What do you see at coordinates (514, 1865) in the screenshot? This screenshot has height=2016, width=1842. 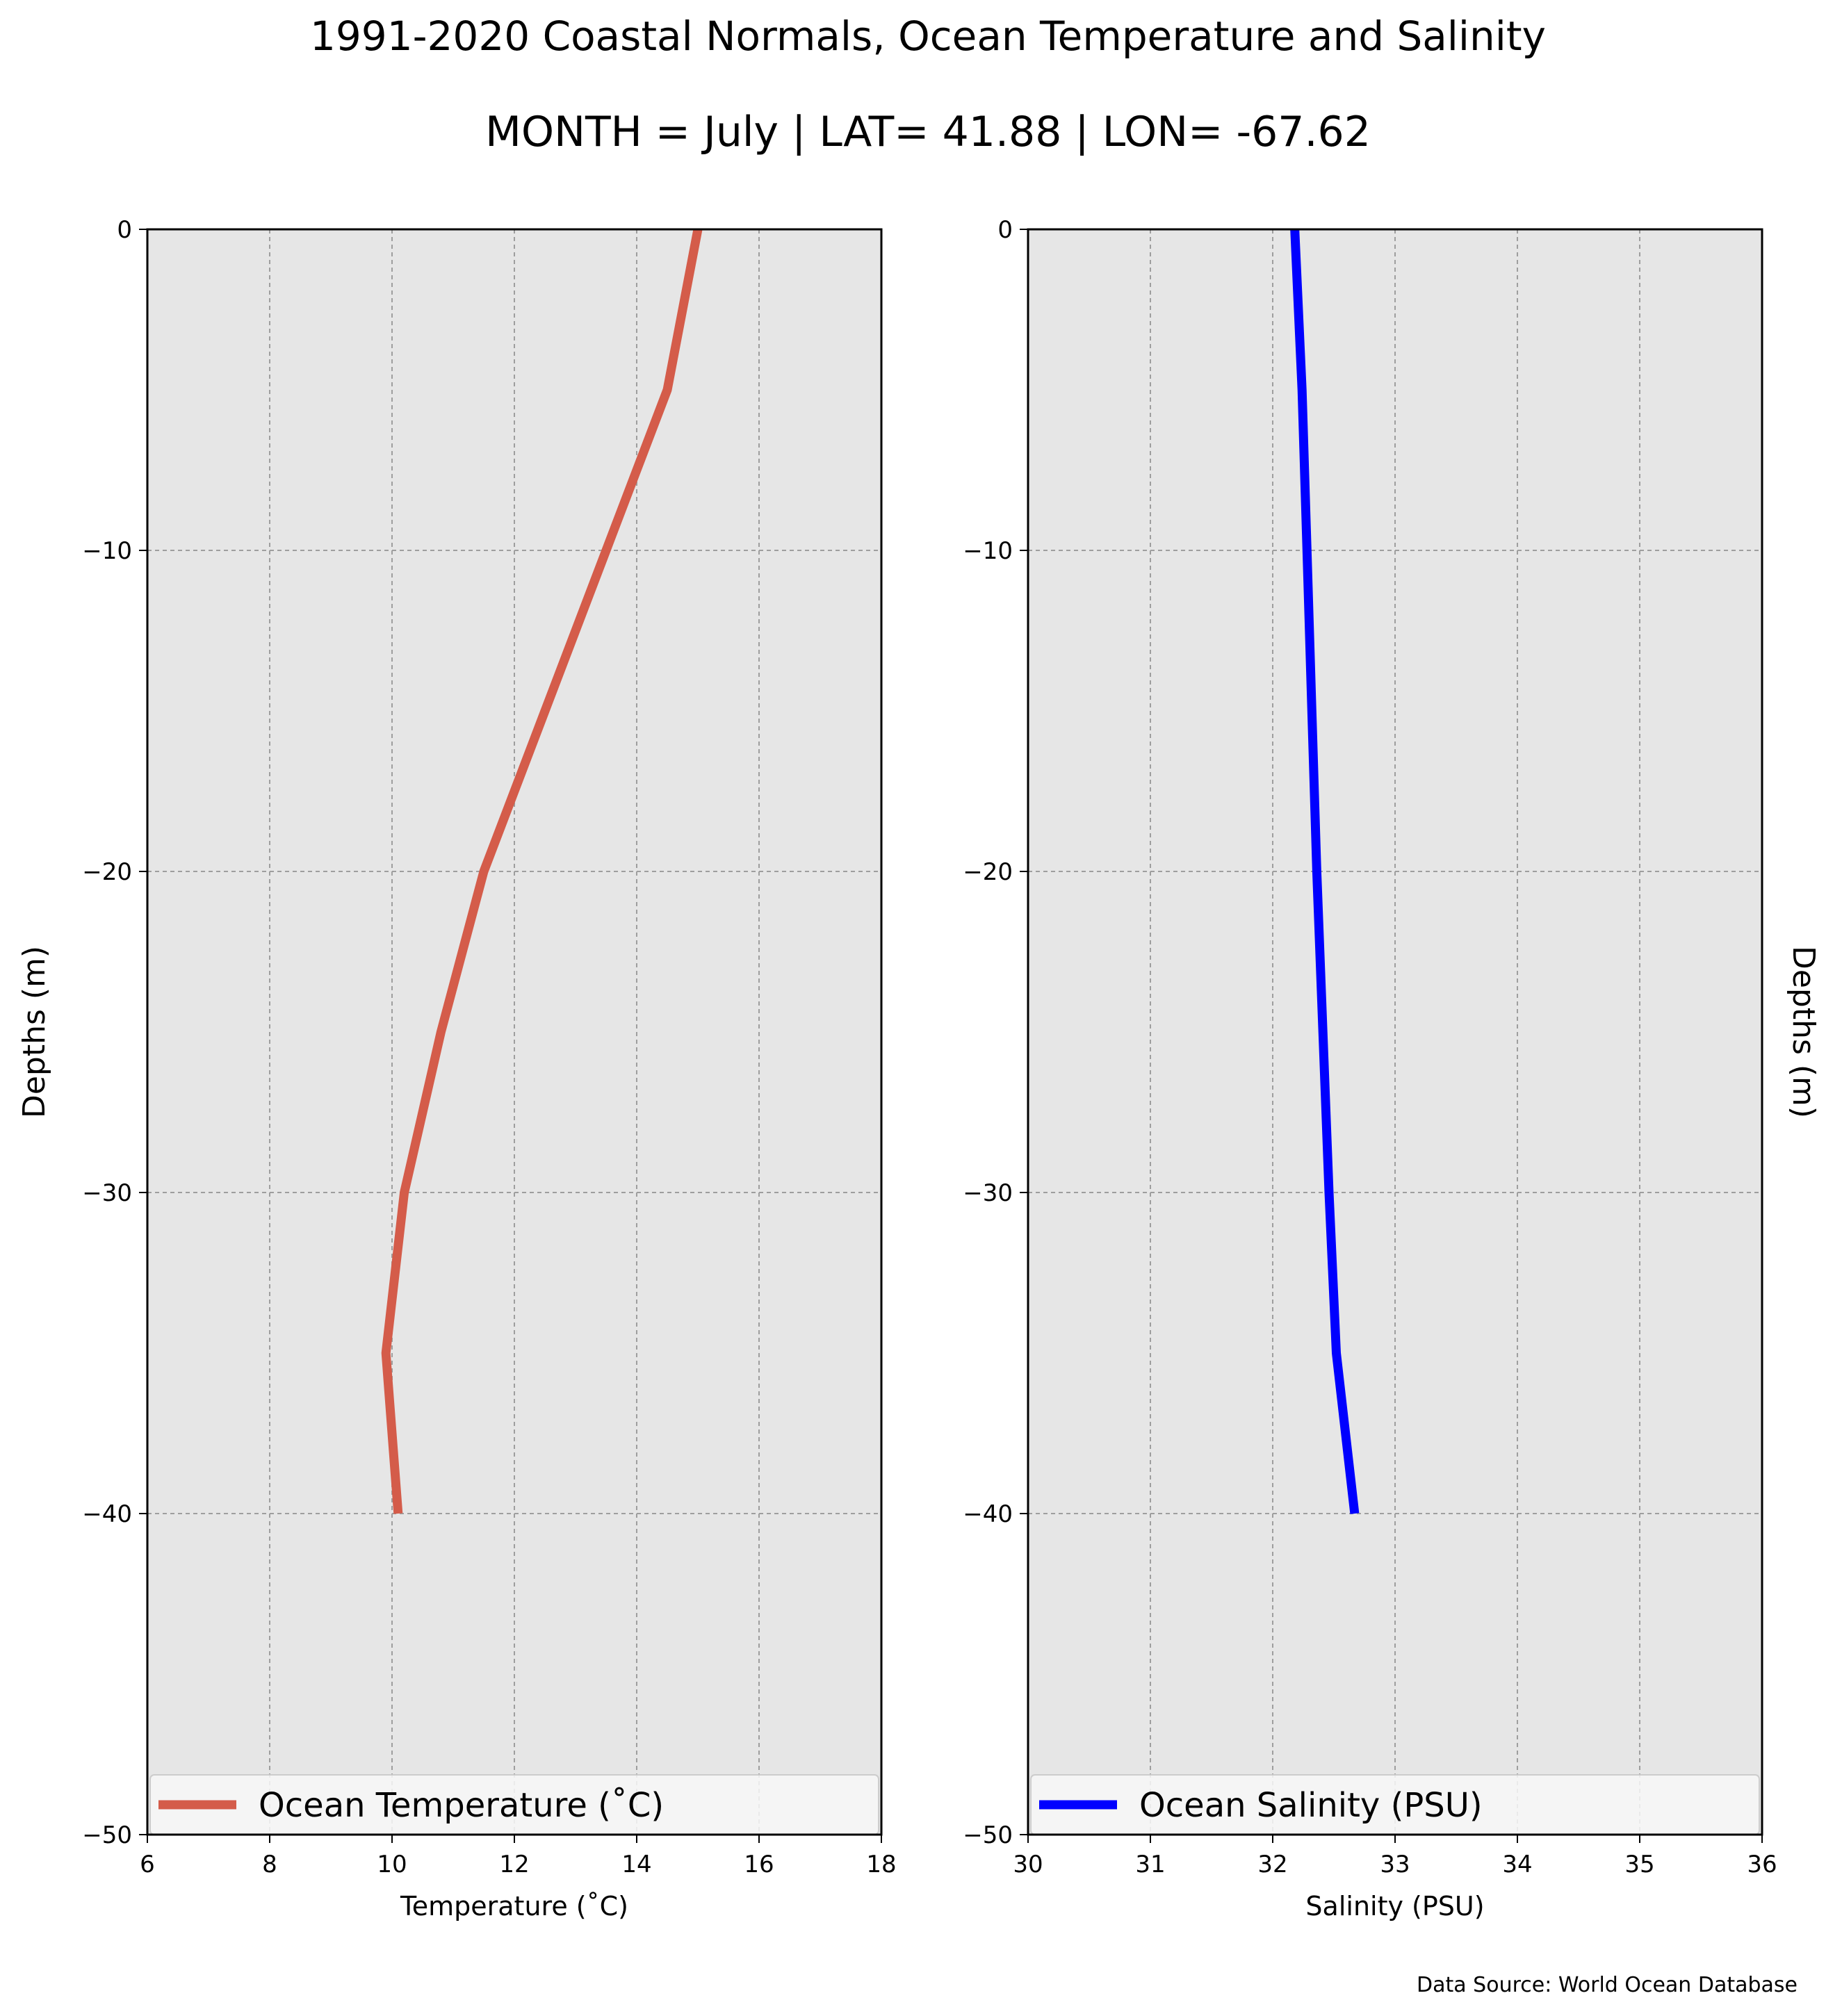 I see `x-tick-label: 12` at bounding box center [514, 1865].